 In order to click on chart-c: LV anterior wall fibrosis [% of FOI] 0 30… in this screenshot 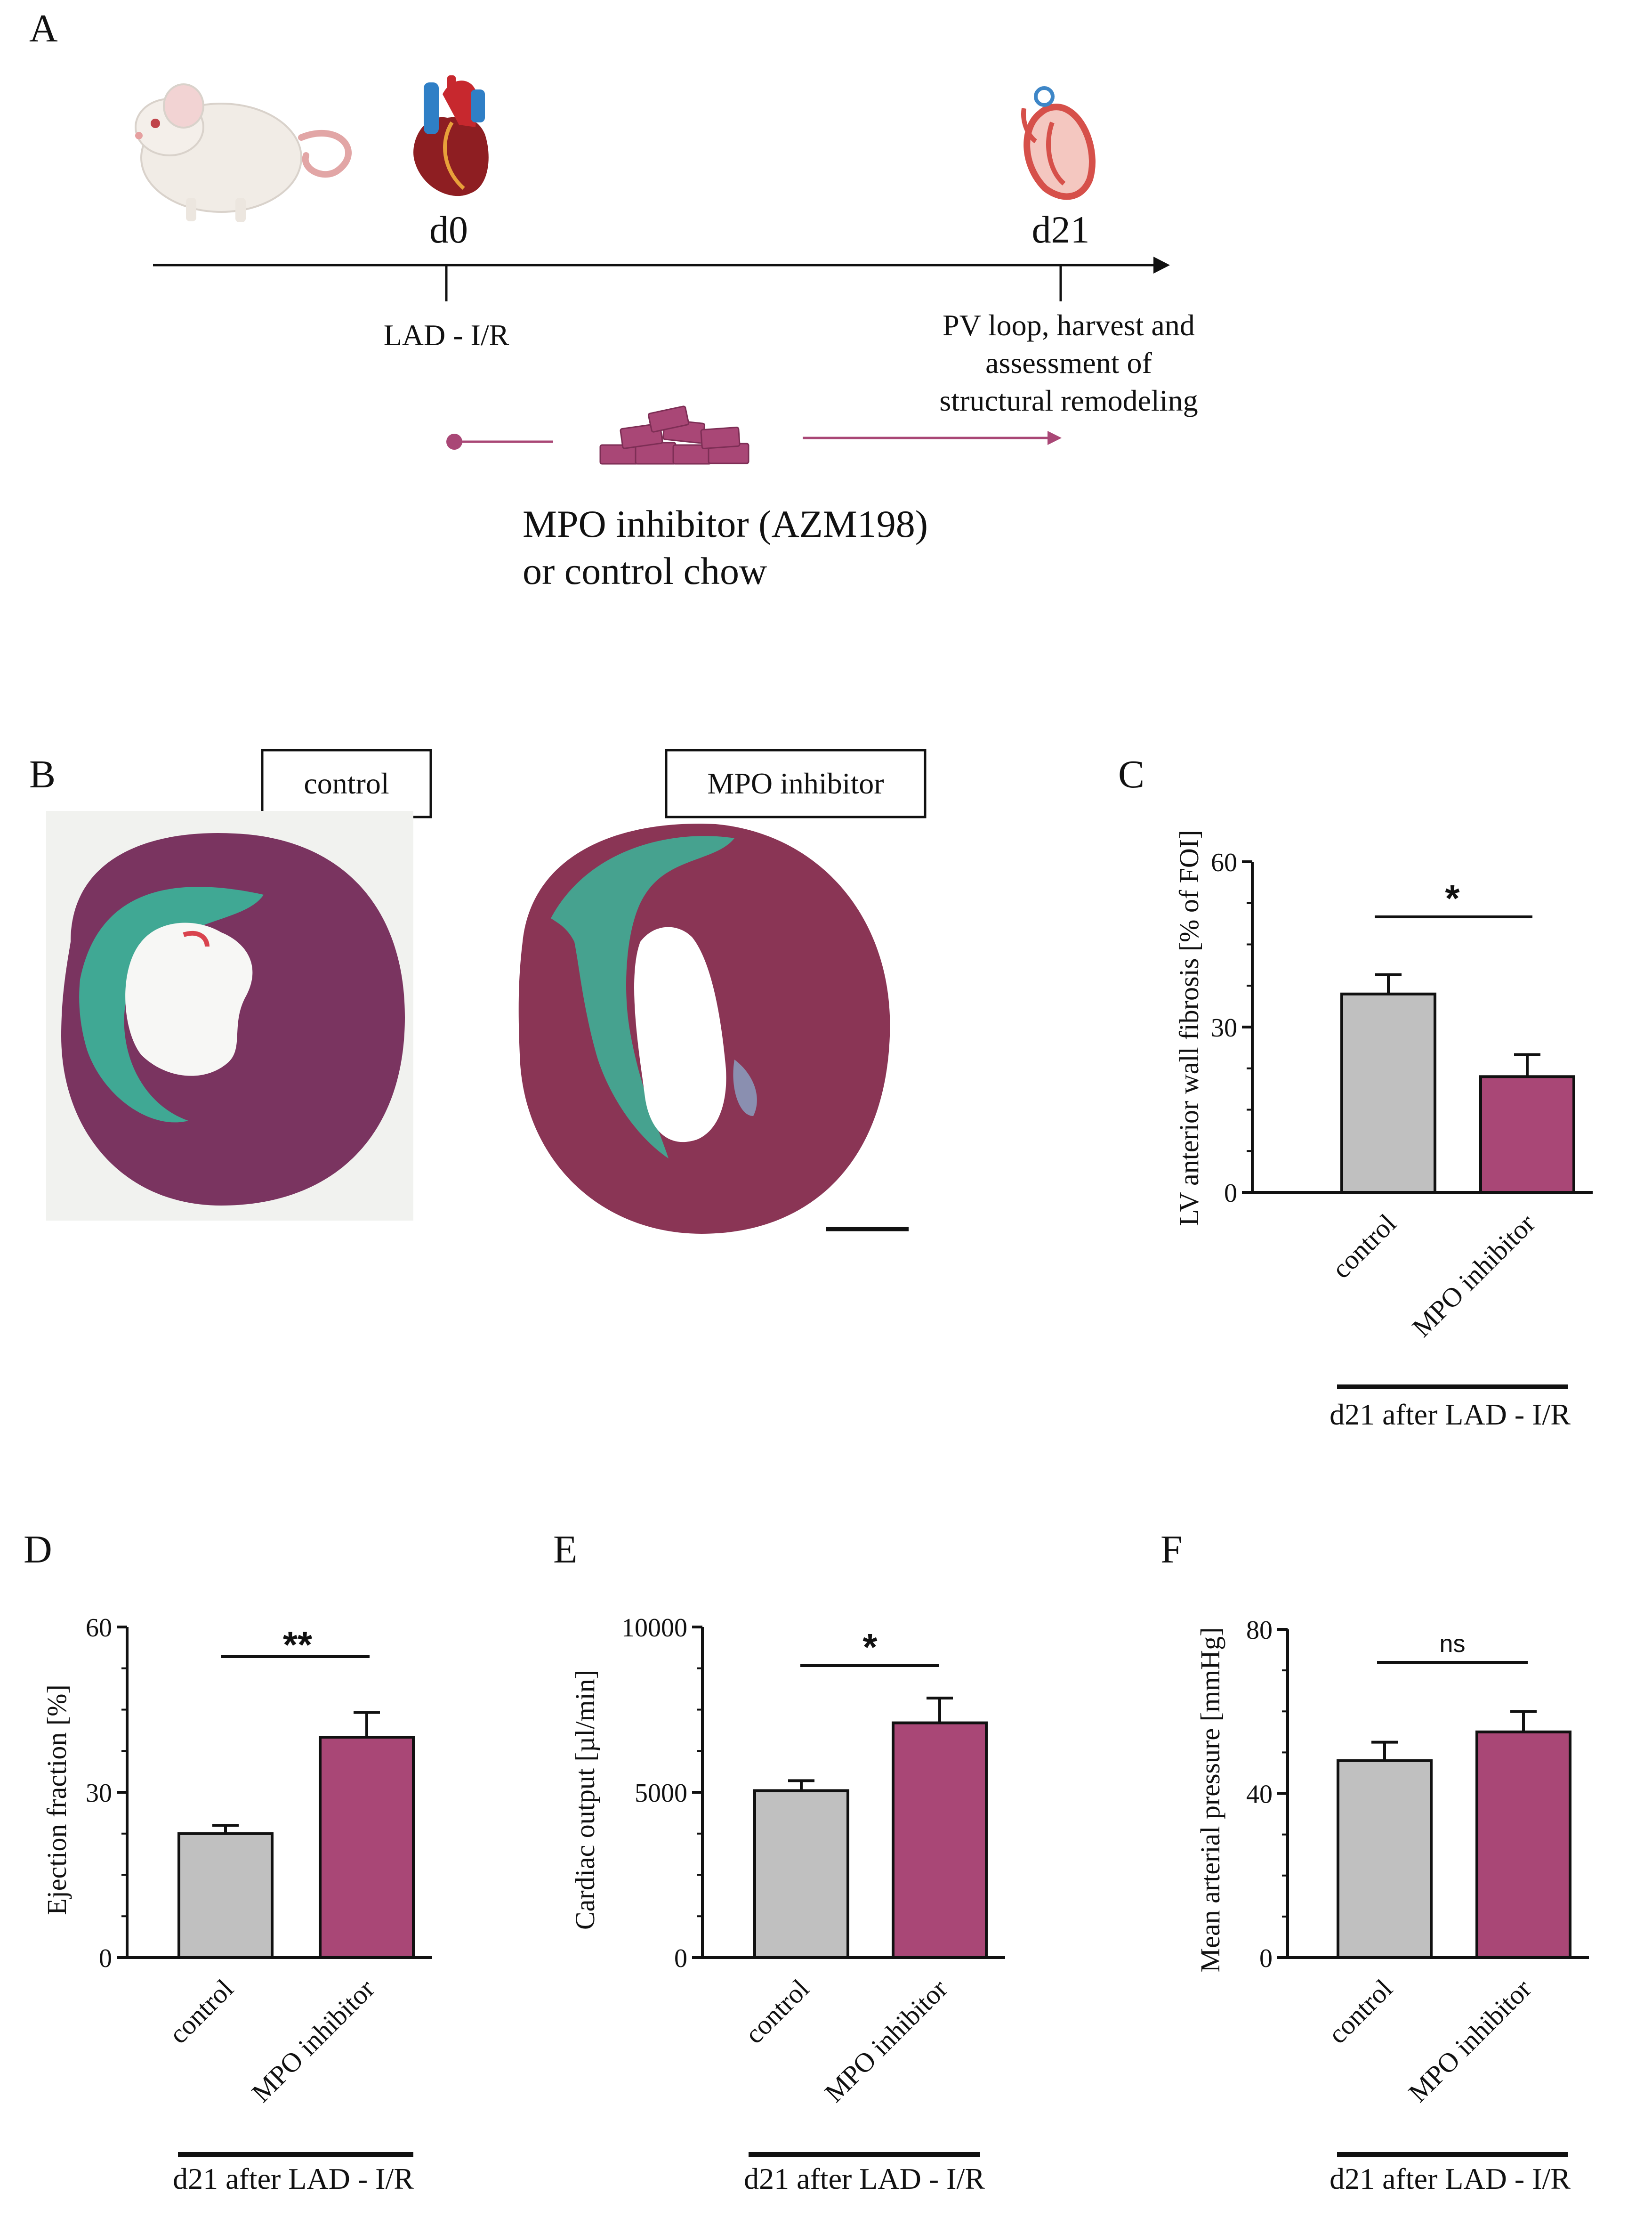, I will do `click(1383, 1086)`.